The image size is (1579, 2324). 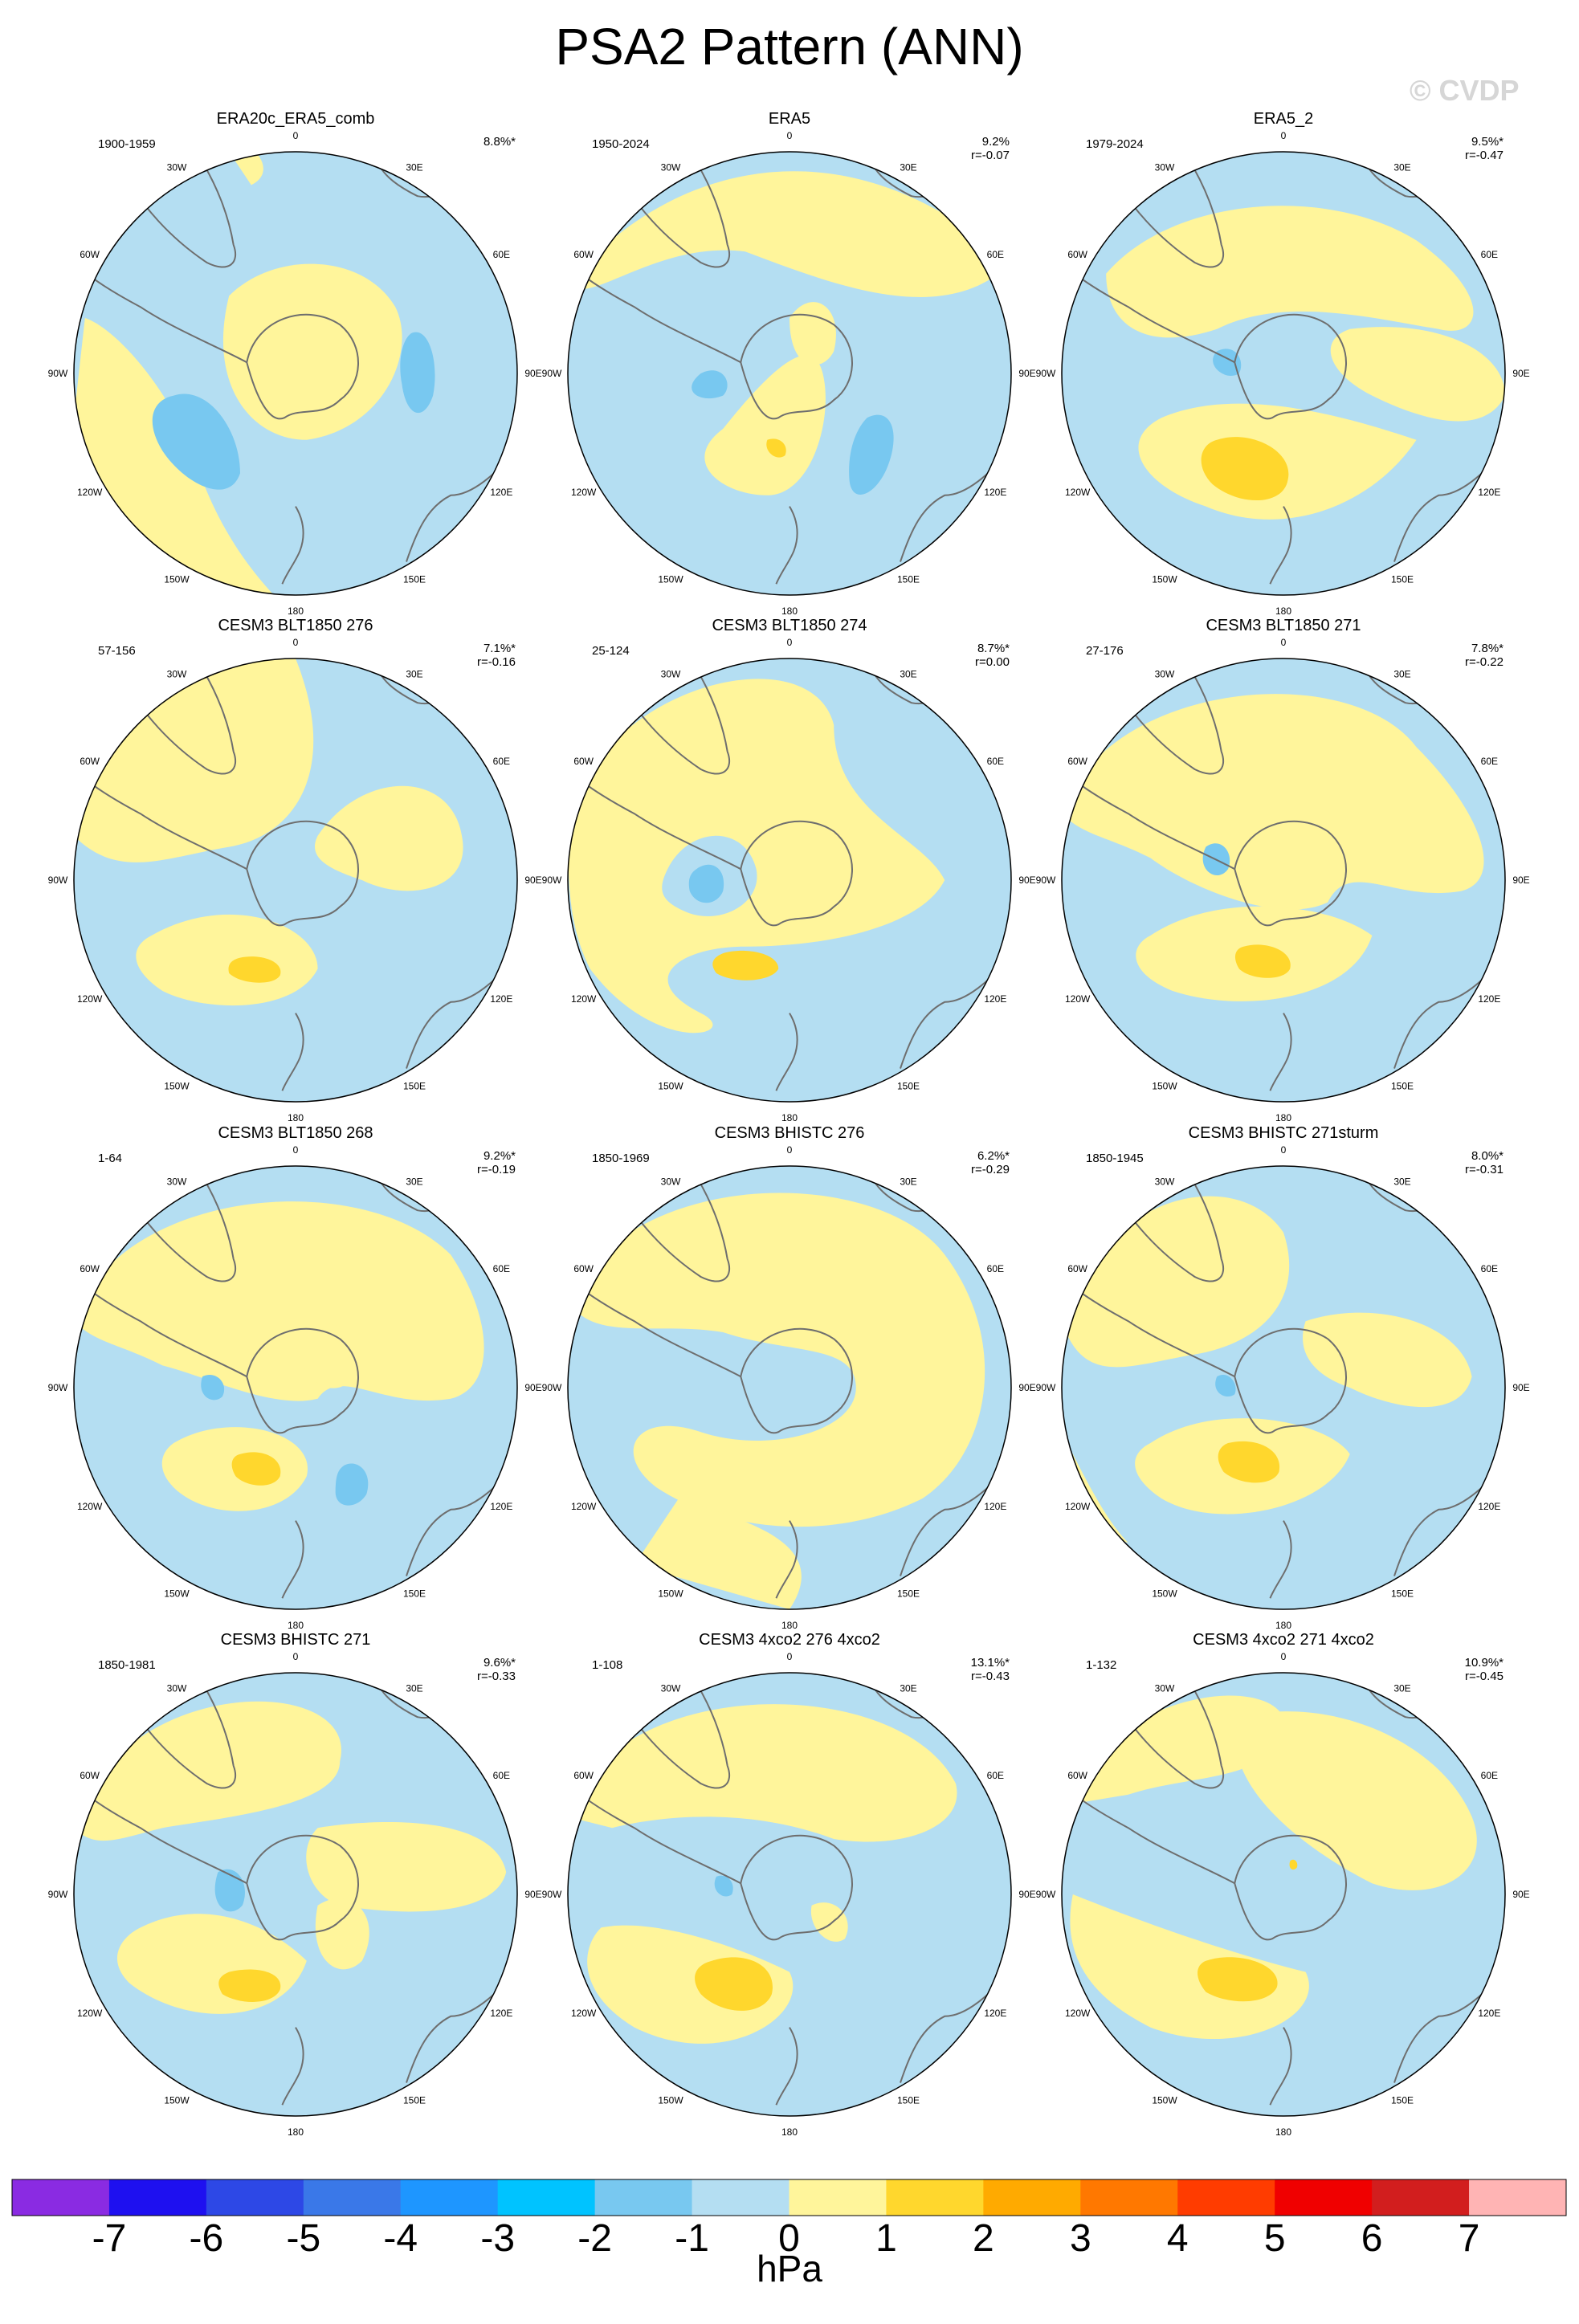 What do you see at coordinates (1115, 144) in the screenshot?
I see `panel-period: 1979-2024` at bounding box center [1115, 144].